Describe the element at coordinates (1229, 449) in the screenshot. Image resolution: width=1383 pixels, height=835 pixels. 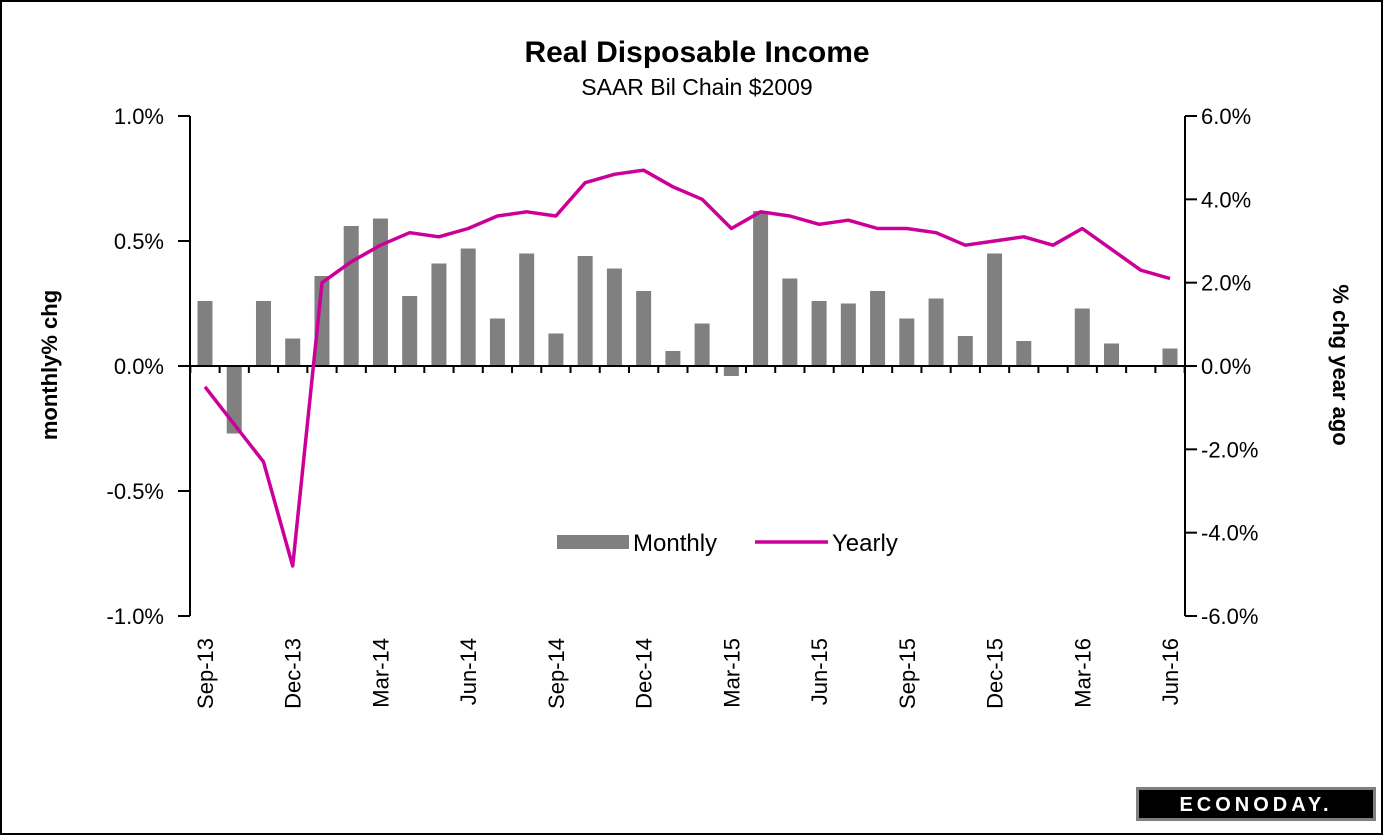
I see `right-tick-label: -2.0%` at that location.